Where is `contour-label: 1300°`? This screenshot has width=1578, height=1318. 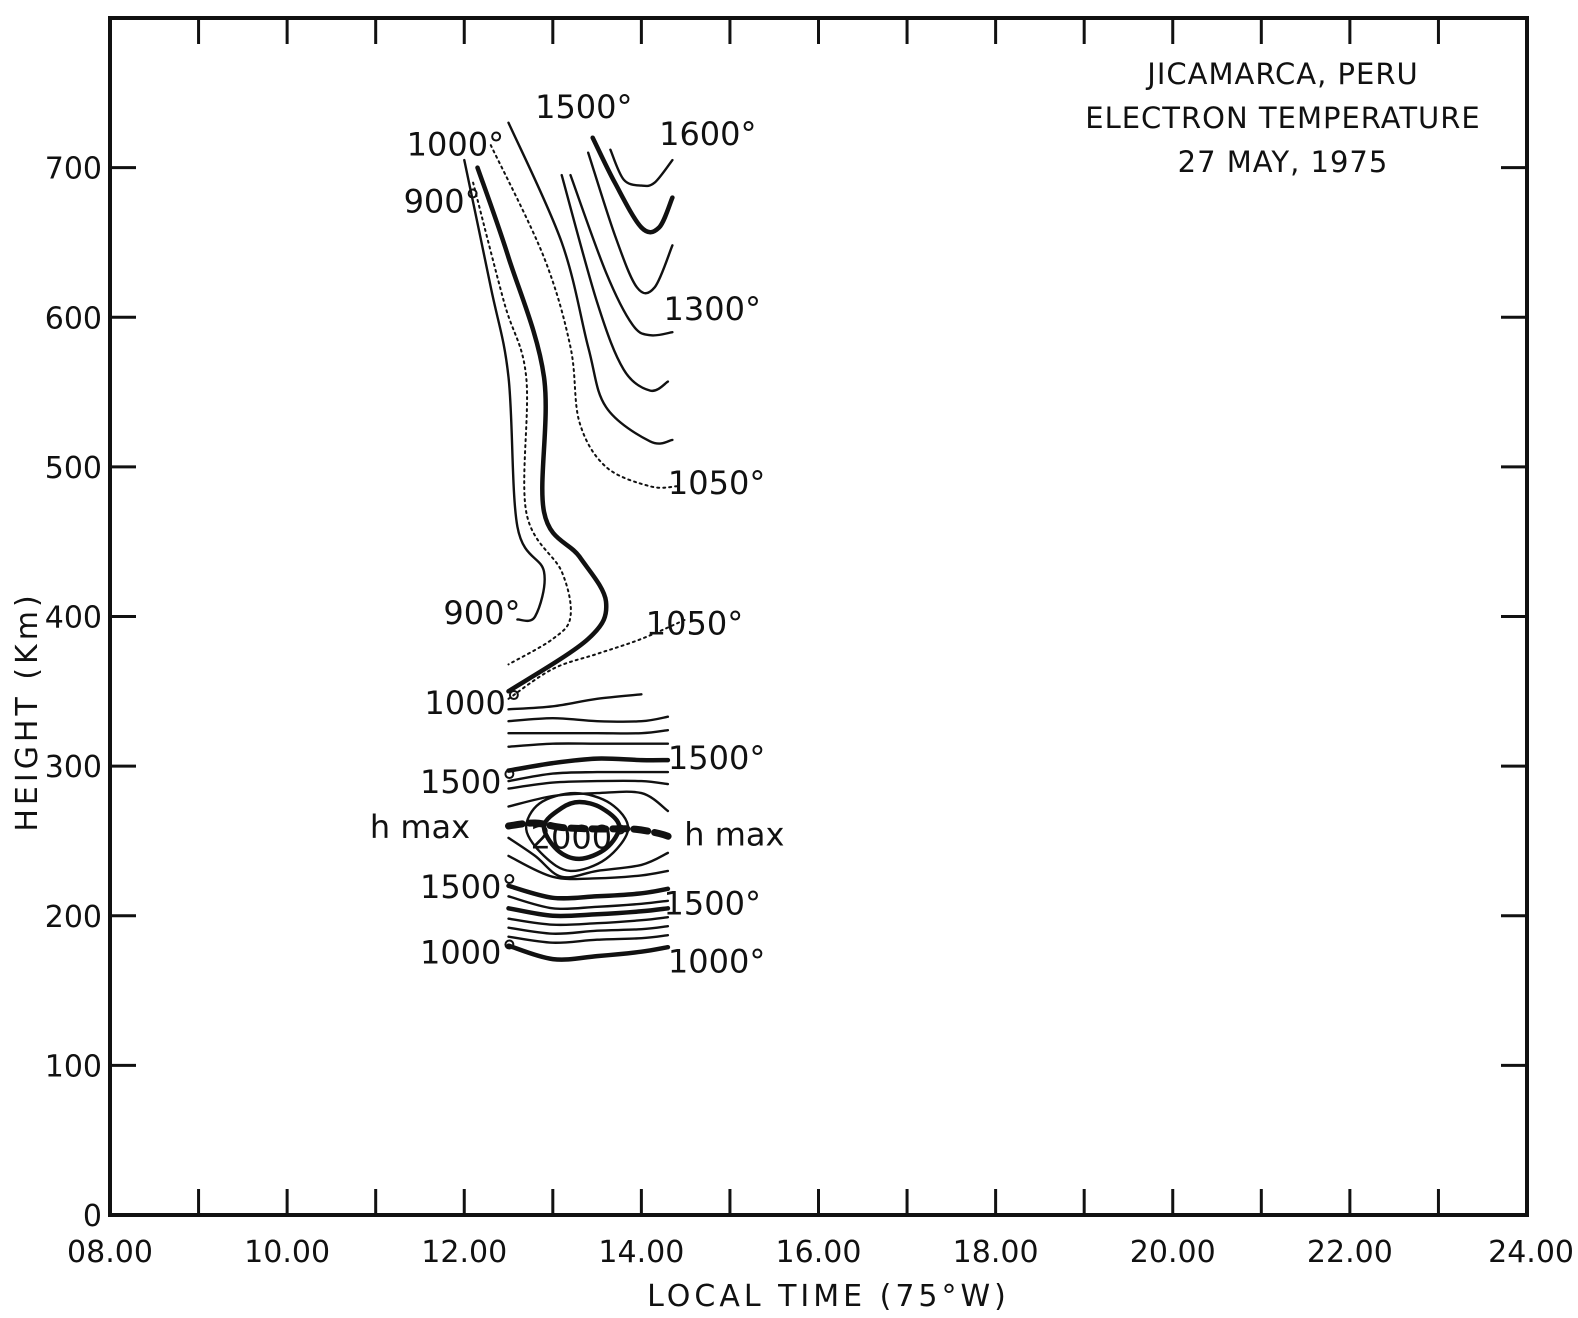 contour-label: 1300° is located at coordinates (712, 309).